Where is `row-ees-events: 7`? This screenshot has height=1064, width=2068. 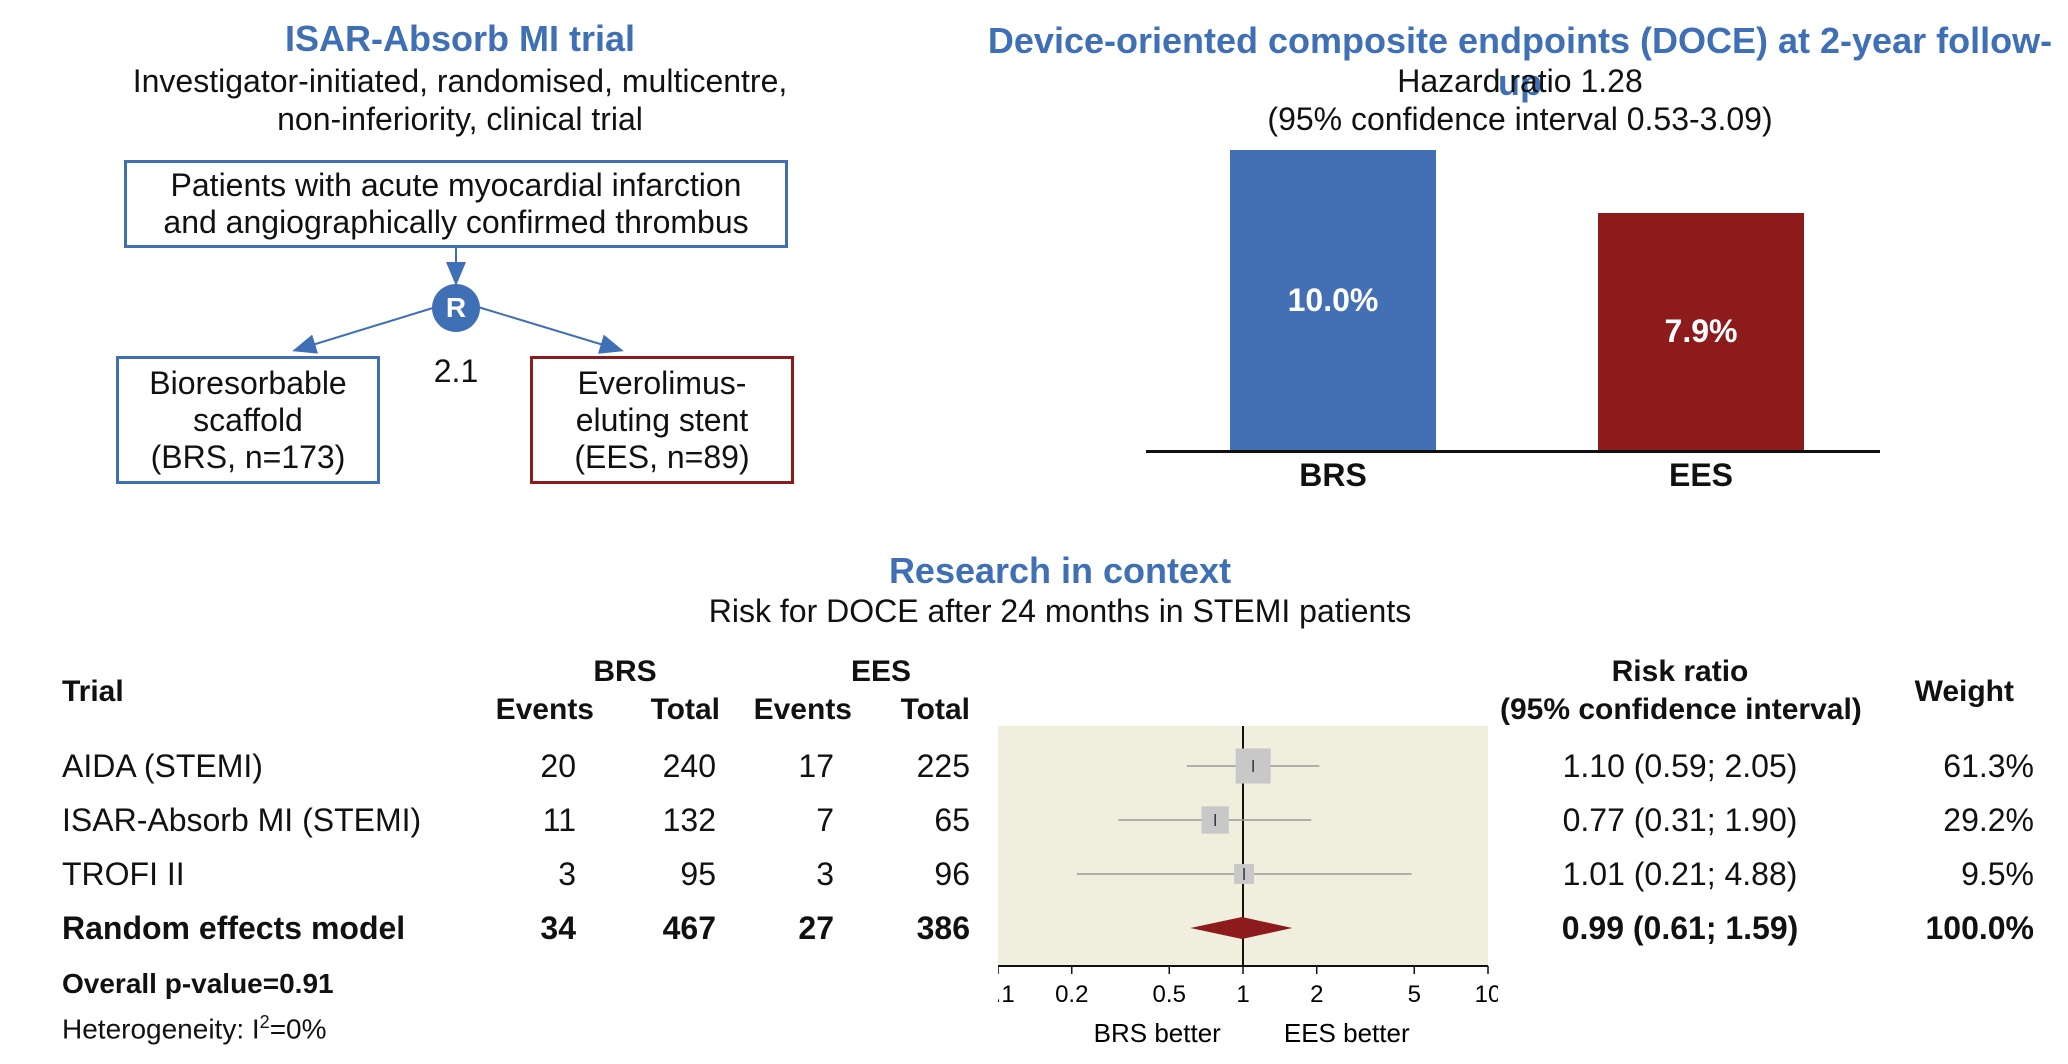
row-ees-events: 7 is located at coordinates (825, 820).